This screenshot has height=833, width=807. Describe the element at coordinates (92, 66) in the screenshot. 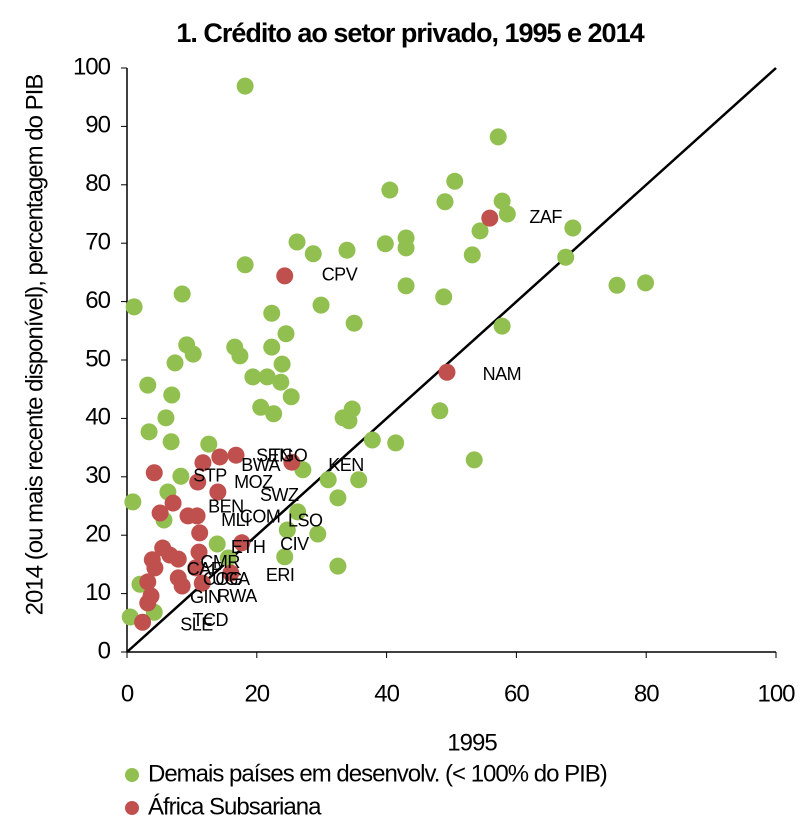

I see `y-tick-label: 100` at that location.